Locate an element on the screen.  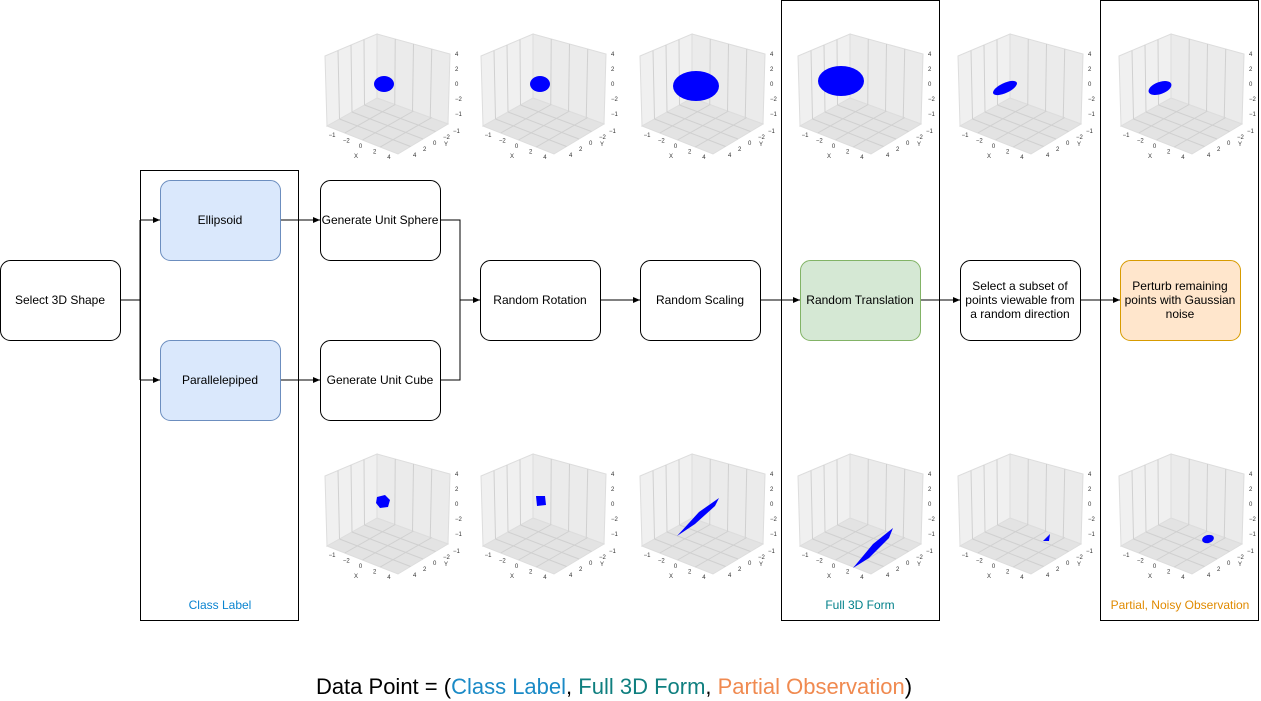
axis-label: Y is located at coordinates (1240, 145).